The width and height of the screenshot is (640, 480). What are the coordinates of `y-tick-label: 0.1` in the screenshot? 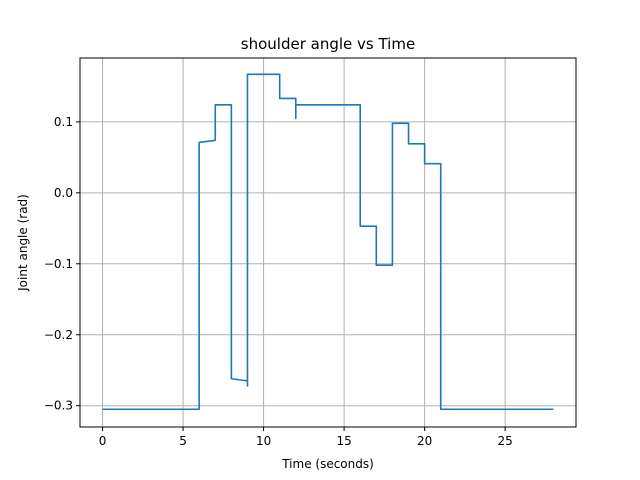 It's located at (63, 122).